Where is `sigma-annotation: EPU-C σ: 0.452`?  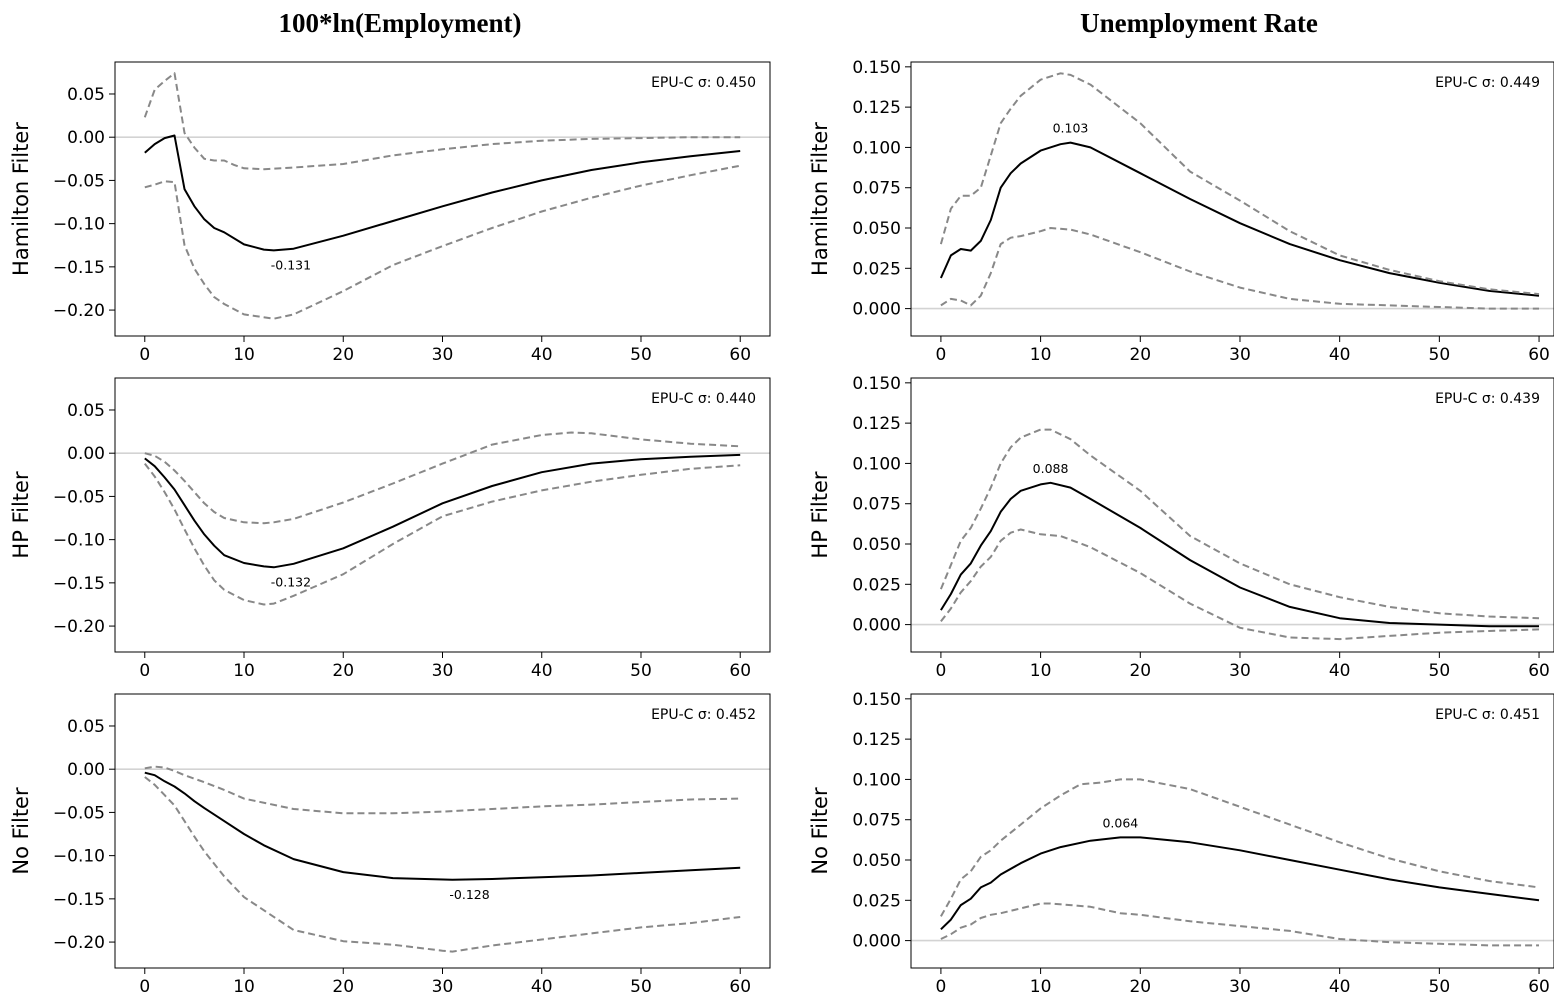
sigma-annotation: EPU-C σ: 0.452 is located at coordinates (703, 715).